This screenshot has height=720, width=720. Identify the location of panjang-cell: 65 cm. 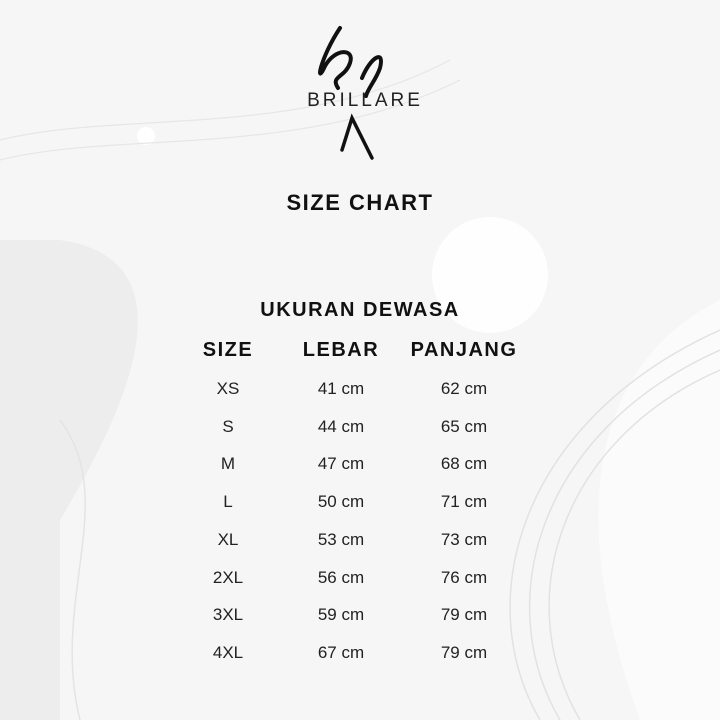
(464, 426).